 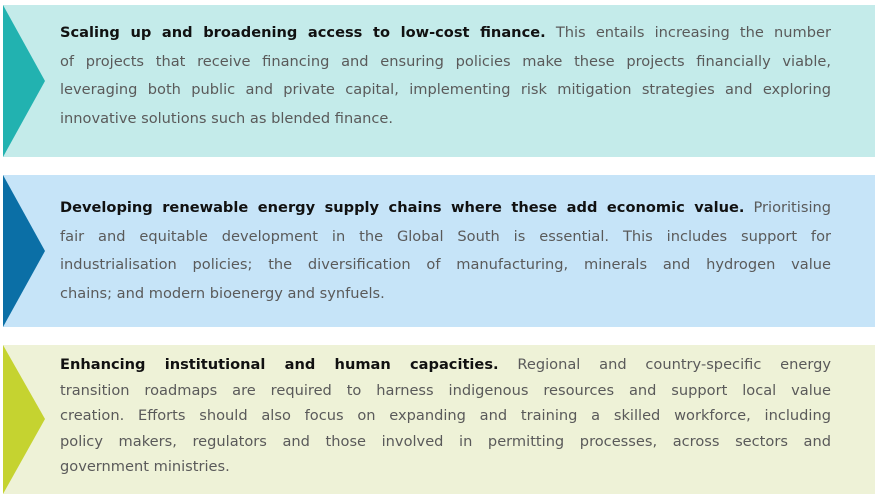 I want to click on box-text-line: Regional and country-specific energy, so click(x=664, y=364).